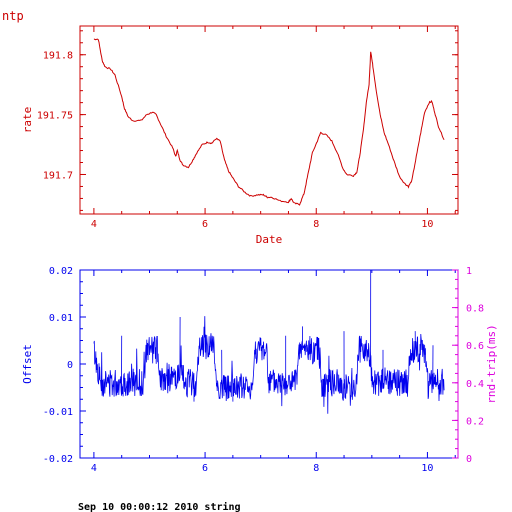  Describe the element at coordinates (316, 224) in the screenshot. I see `top-x-tick-label: 8` at that location.